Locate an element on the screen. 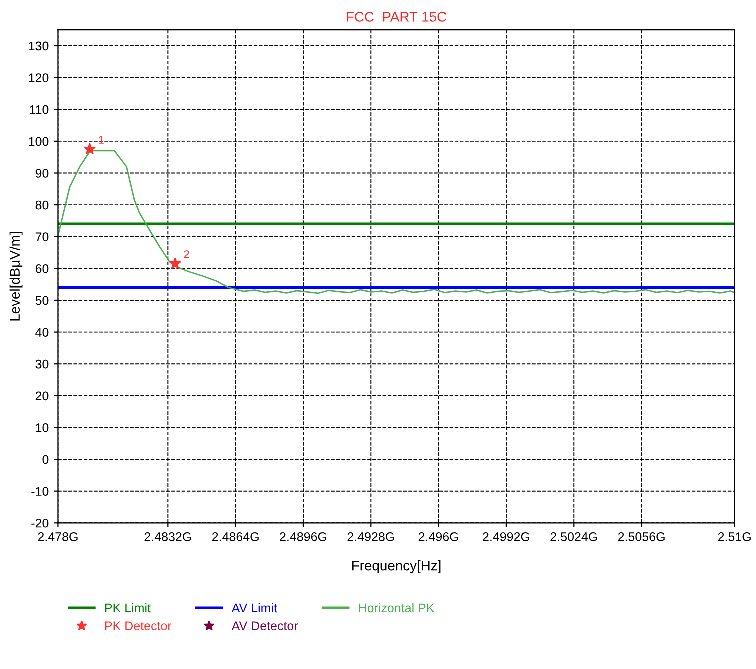 Image resolution: width=756 pixels, height=669 pixels. x-tick-label: 2.4992G is located at coordinates (506, 537).